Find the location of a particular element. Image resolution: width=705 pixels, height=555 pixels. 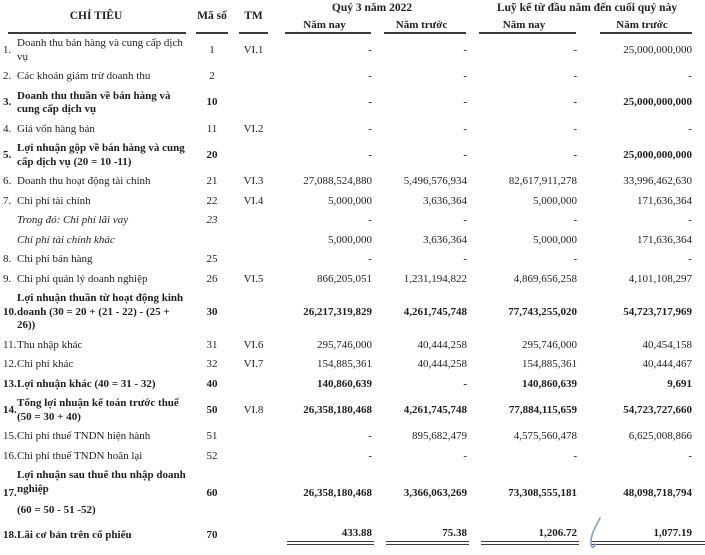

header-group-luy-ke: Luỹ kế từ đầu năm đến cuối quý này is located at coordinates (587, 8).